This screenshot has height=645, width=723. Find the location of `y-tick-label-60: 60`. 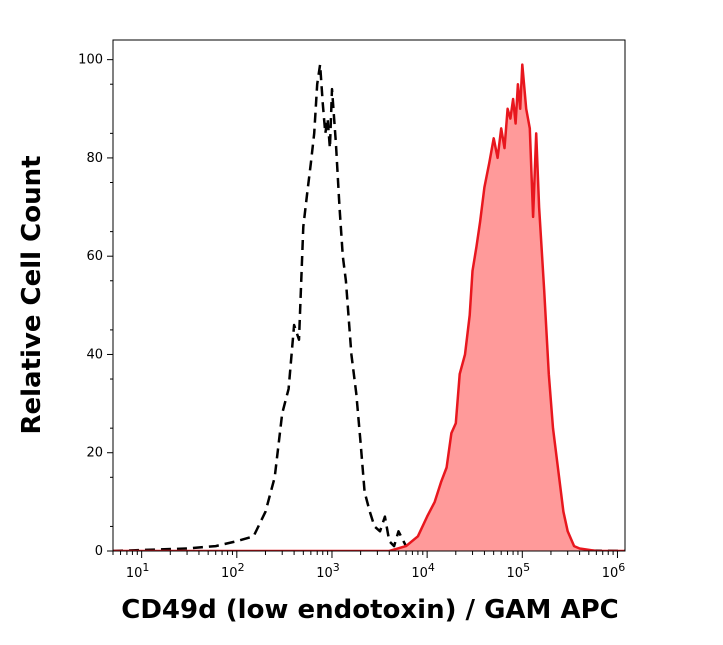

y-tick-label-60: 60 is located at coordinates (94, 256).